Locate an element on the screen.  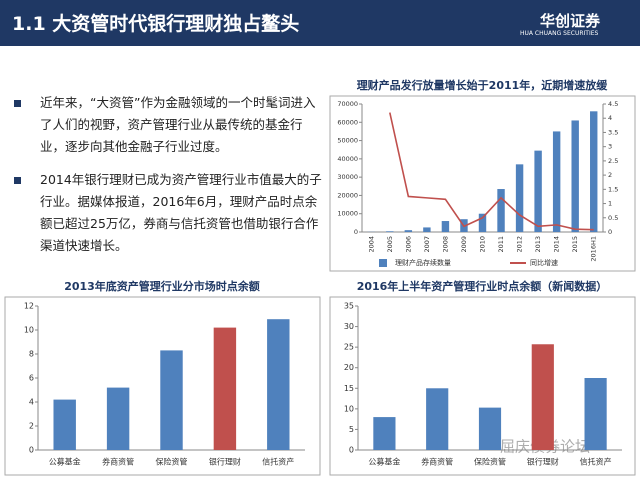
x-tick-label: 2015 is located at coordinates (575, 244).